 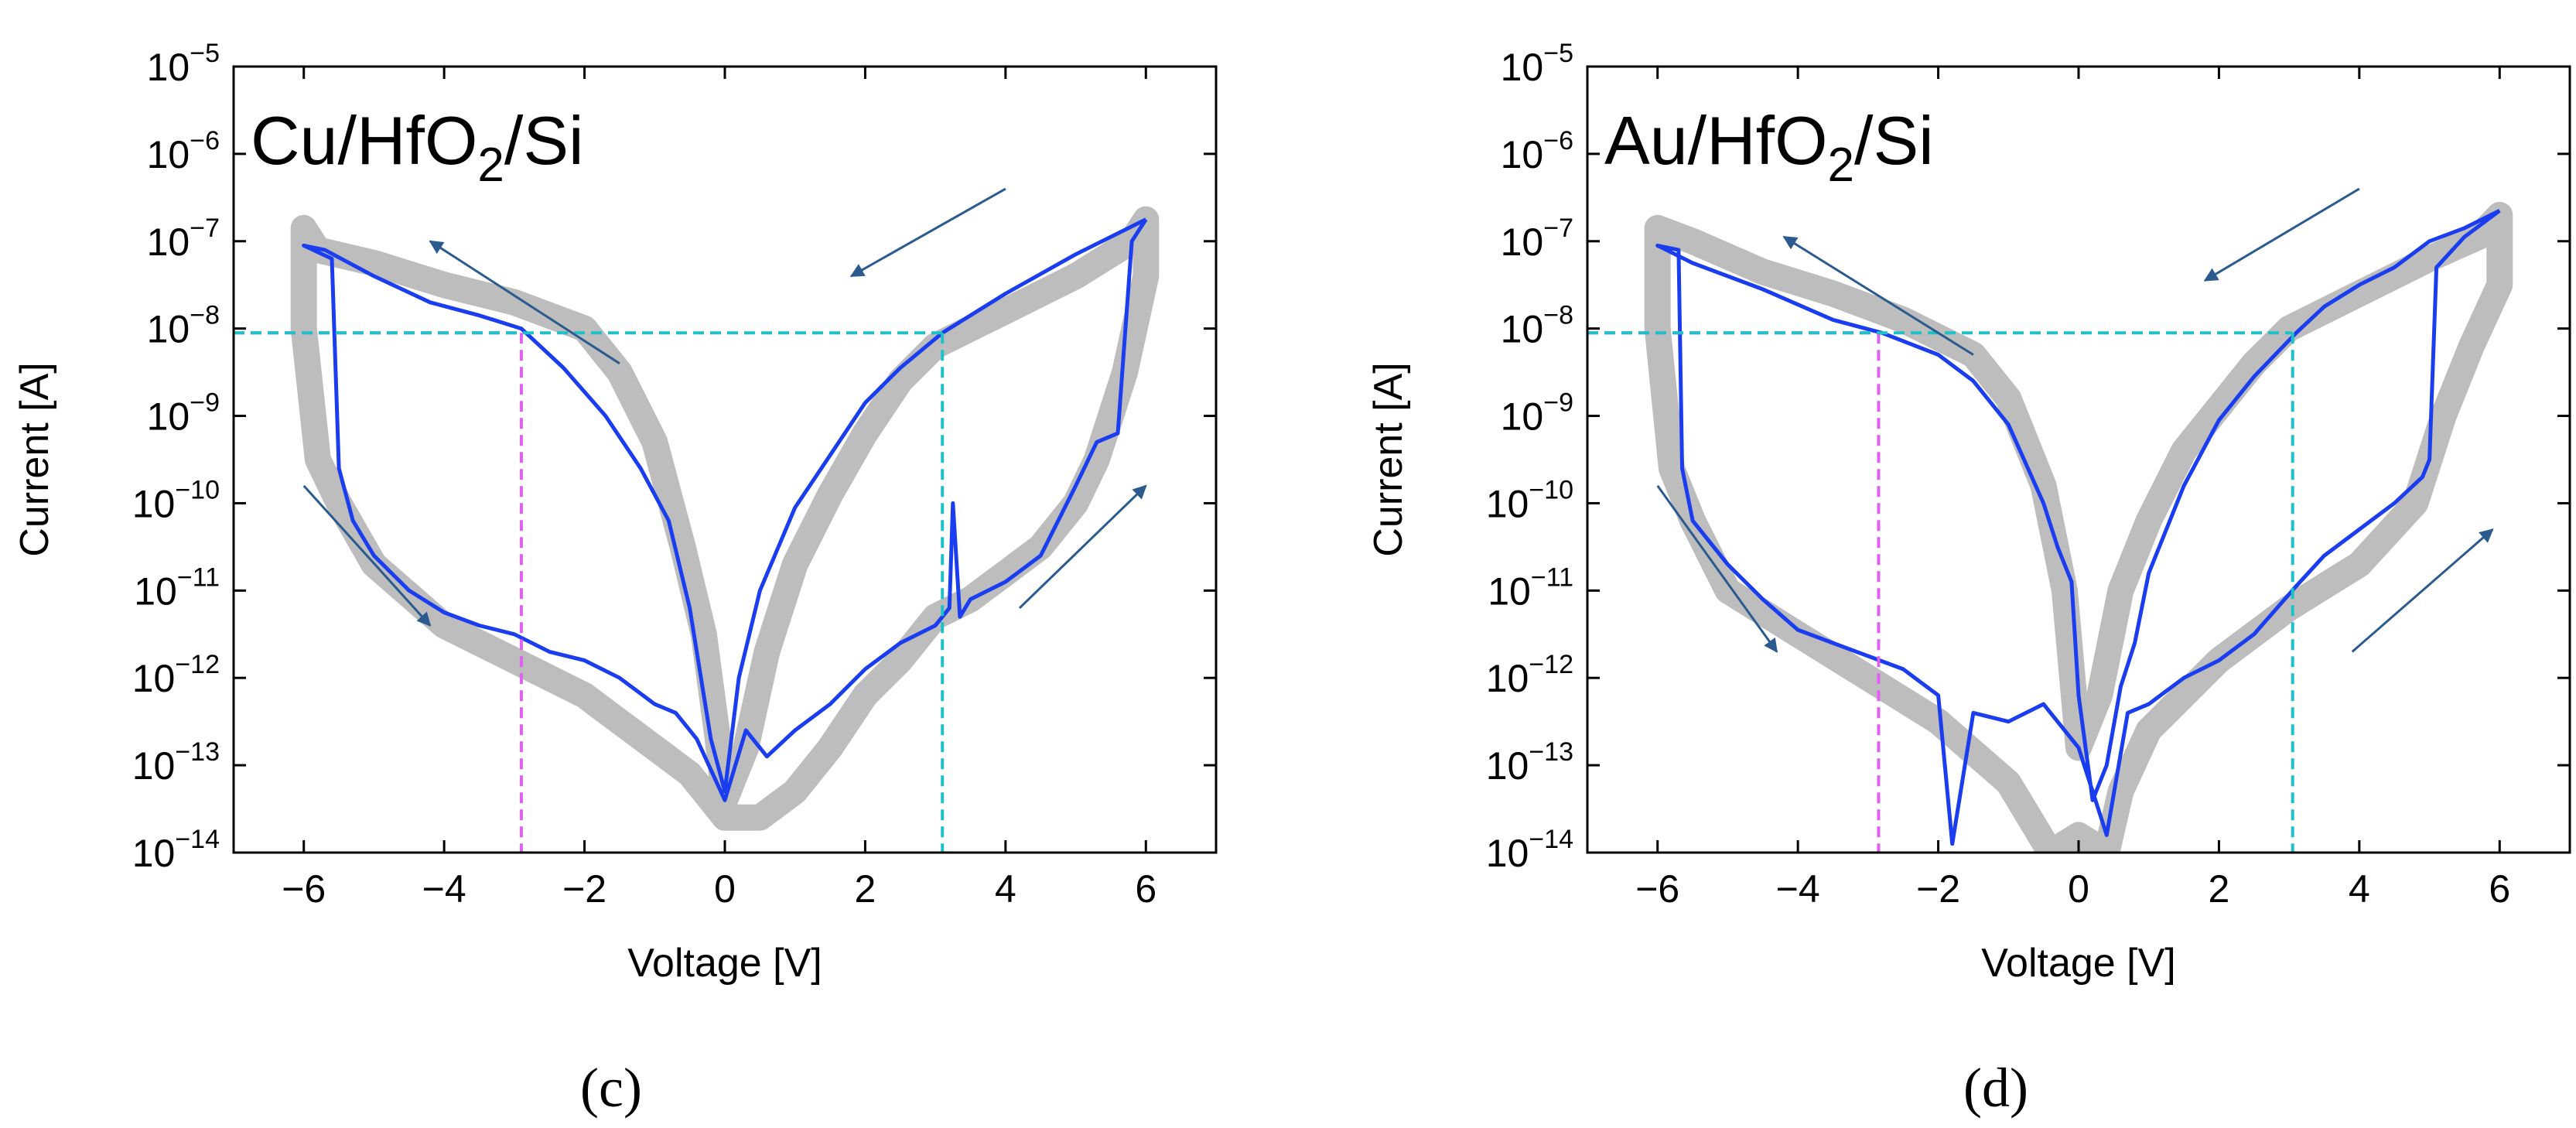 I want to click on panel-label-c: (c), so click(x=611, y=1088).